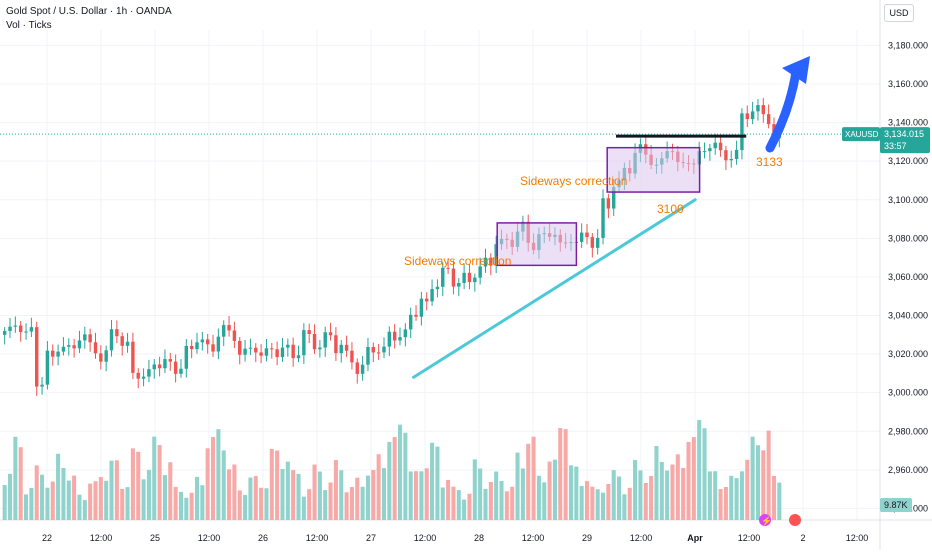 This screenshot has width=932, height=555. Describe the element at coordinates (765, 520) in the screenshot. I see `event-icon` at that location.